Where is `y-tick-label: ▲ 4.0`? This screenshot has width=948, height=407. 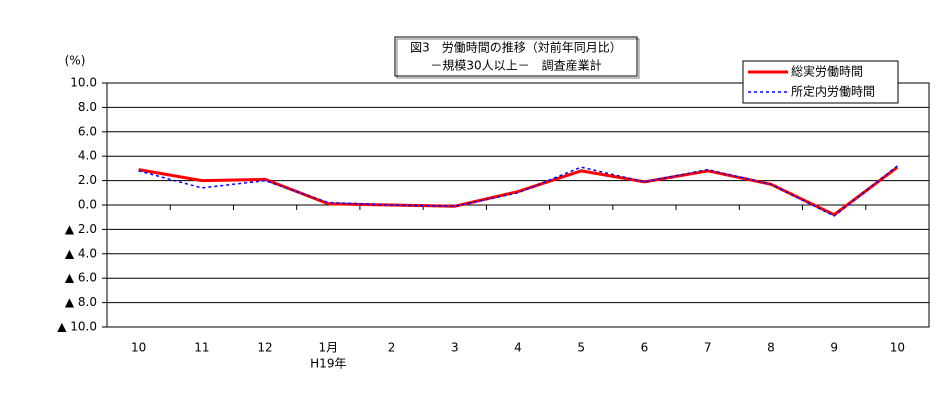
y-tick-label: ▲ 4.0 is located at coordinates (81, 253).